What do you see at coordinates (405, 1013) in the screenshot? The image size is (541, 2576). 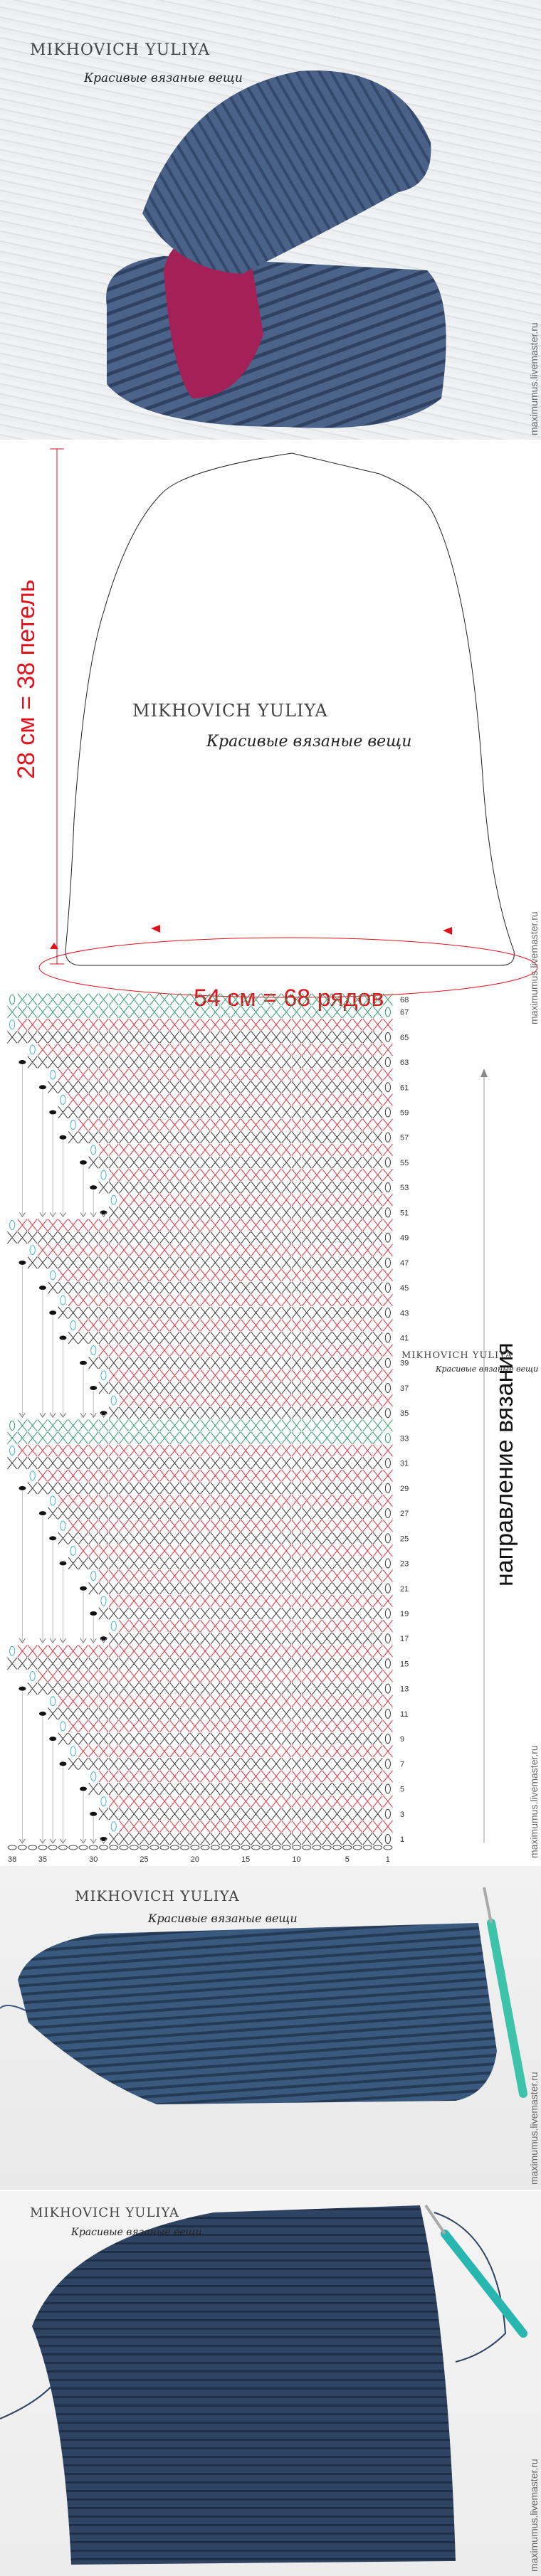 I see `row-label: 67` at bounding box center [405, 1013].